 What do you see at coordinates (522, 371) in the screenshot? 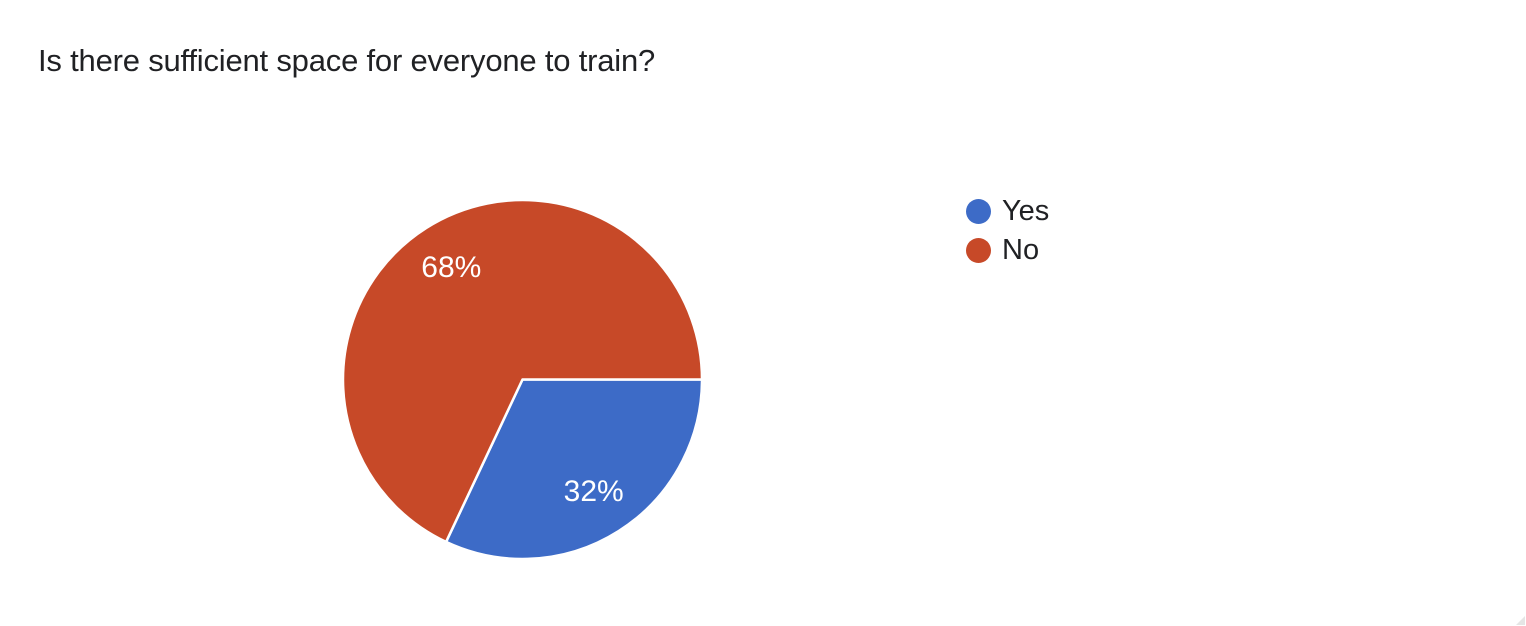
I see `pie-slice-no` at bounding box center [522, 371].